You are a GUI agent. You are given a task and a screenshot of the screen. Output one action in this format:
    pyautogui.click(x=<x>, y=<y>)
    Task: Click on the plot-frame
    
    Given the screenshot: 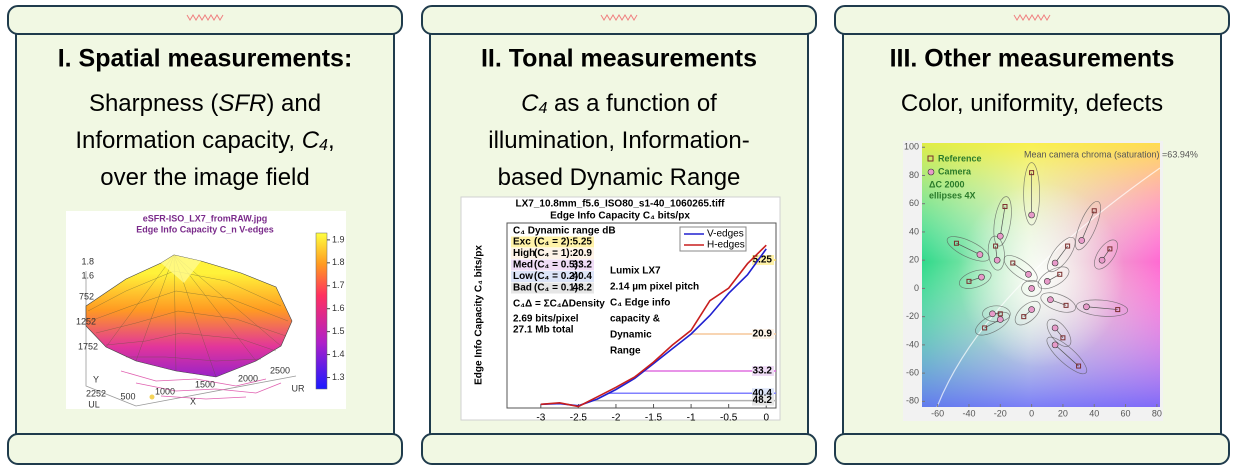 What is the action you would take?
    pyautogui.click(x=641, y=315)
    